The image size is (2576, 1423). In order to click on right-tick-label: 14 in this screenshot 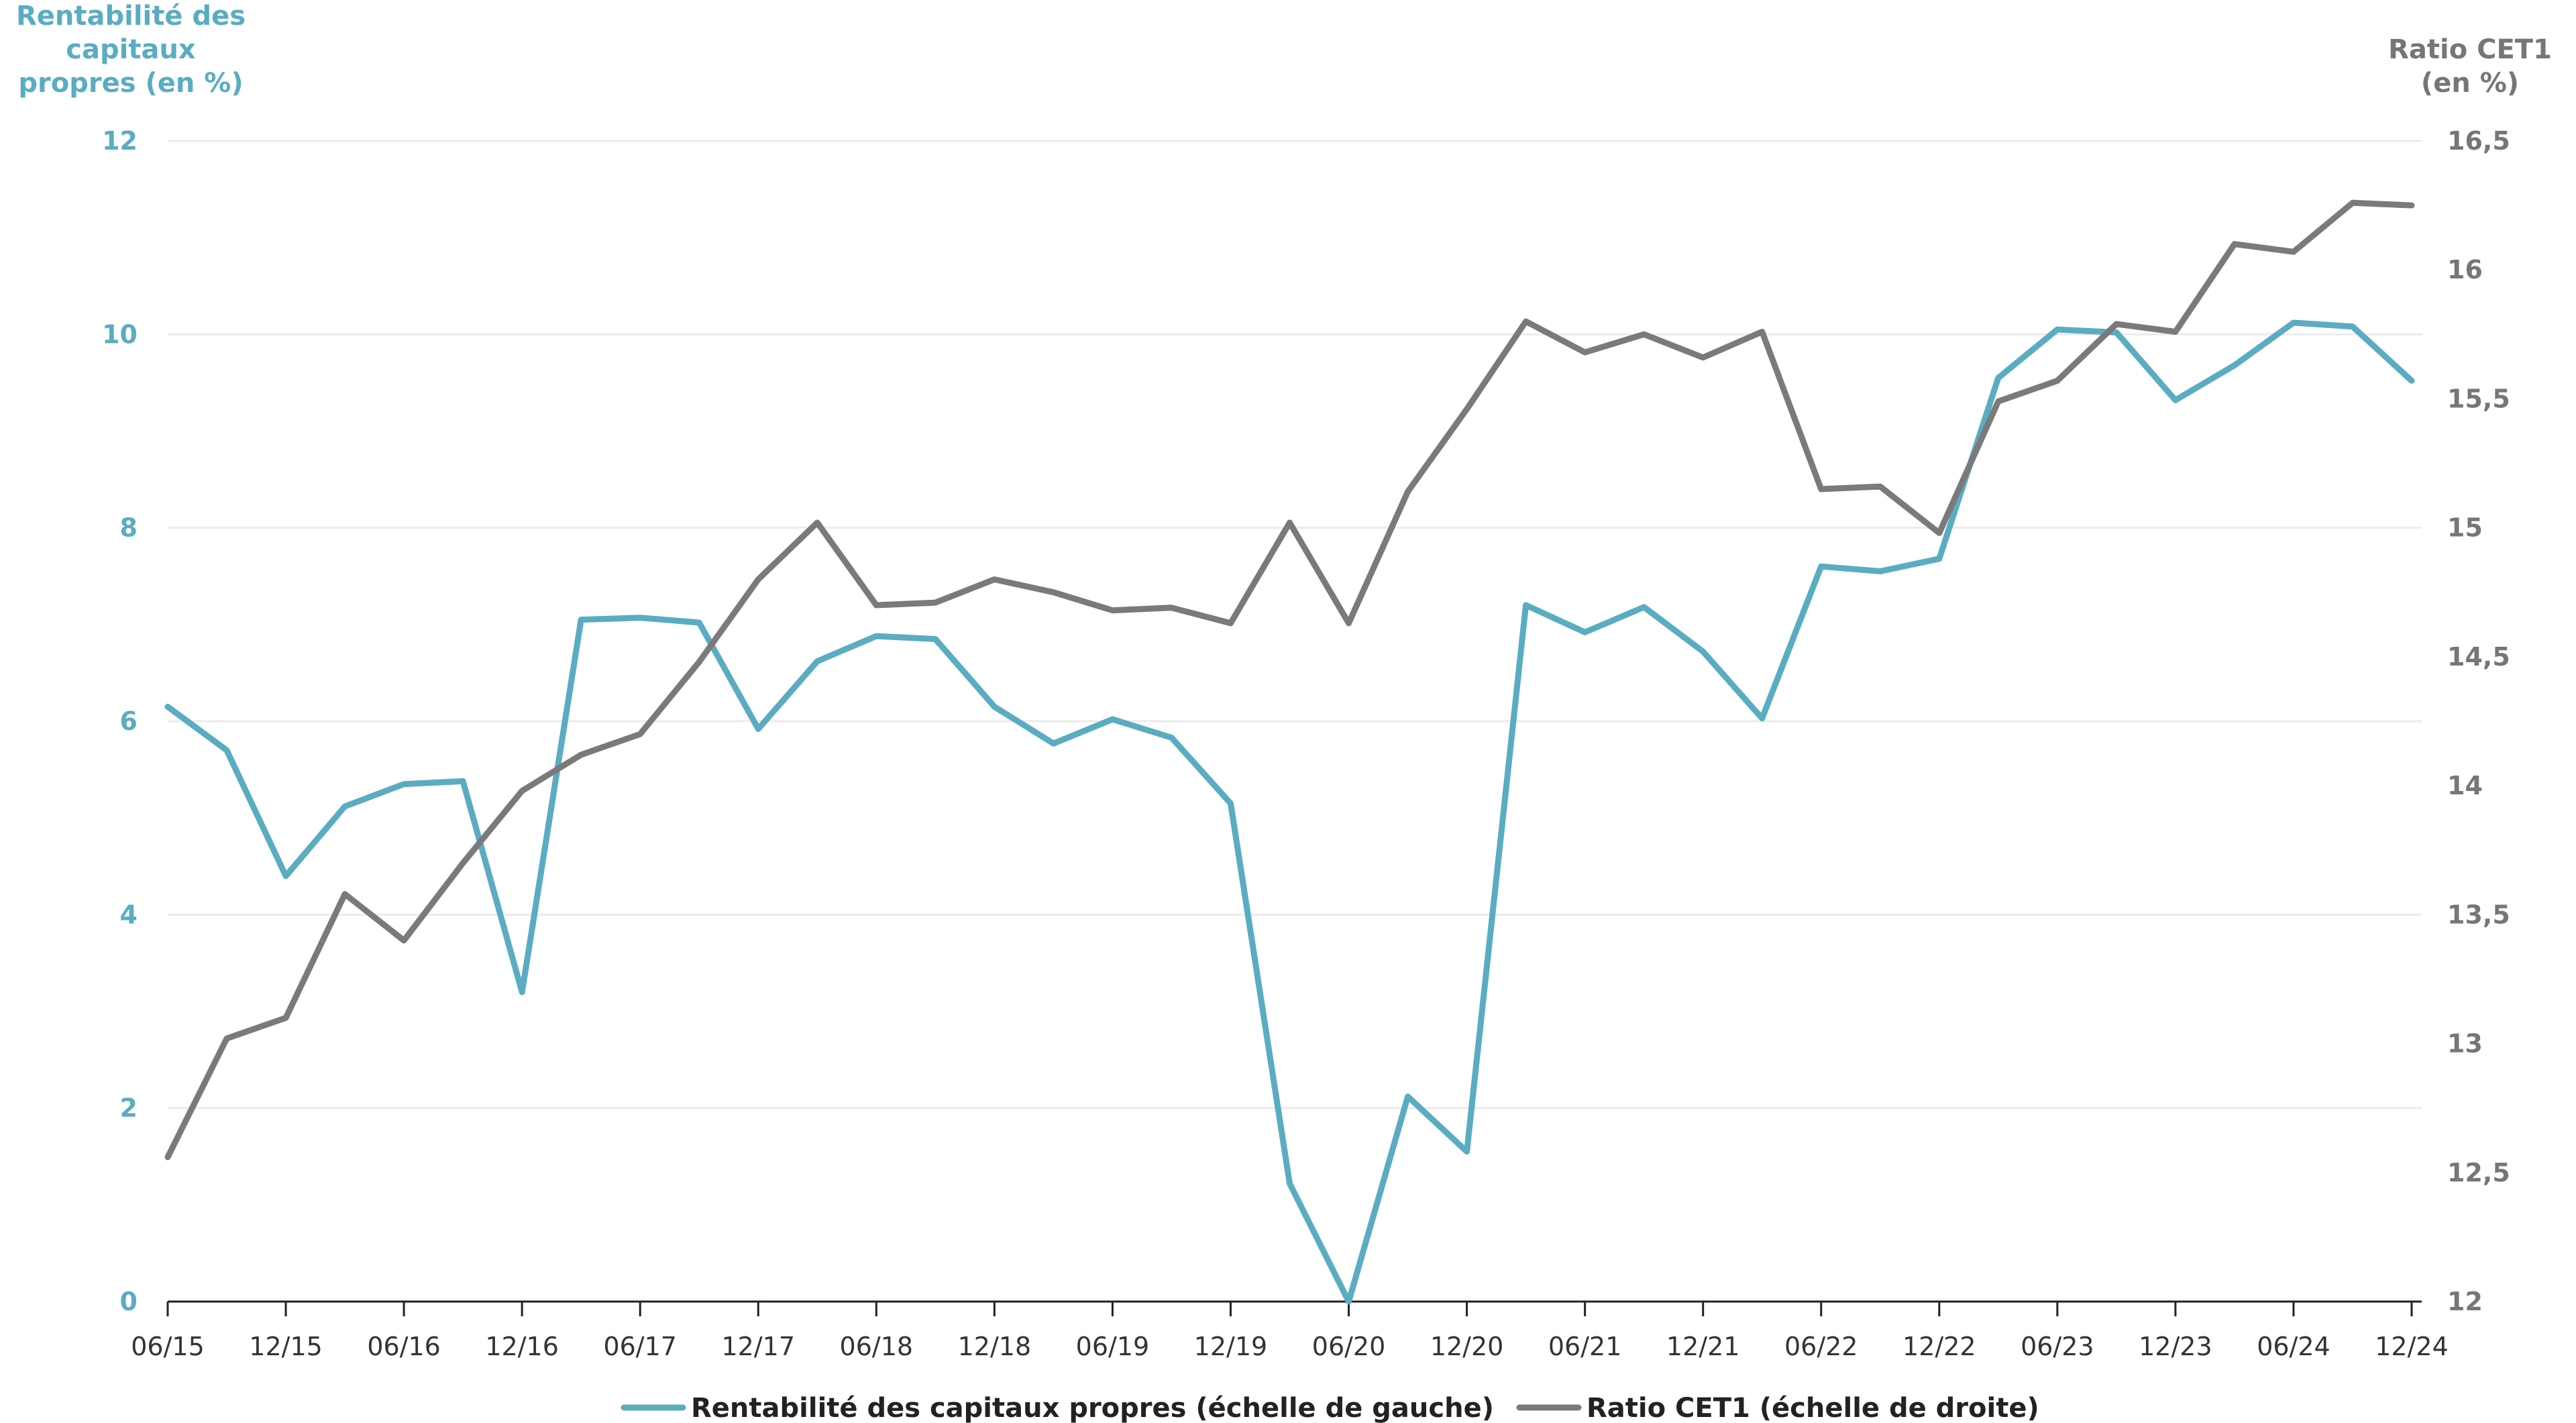, I will do `click(2465, 785)`.